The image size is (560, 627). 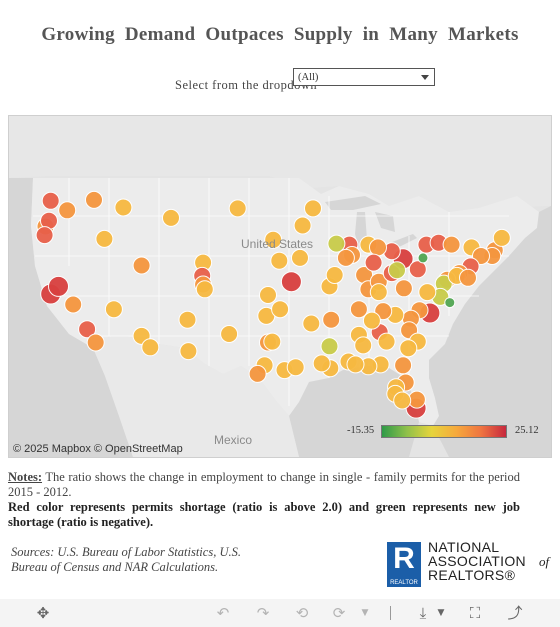 I want to click on legend-min-label: -15.35, so click(x=361, y=430).